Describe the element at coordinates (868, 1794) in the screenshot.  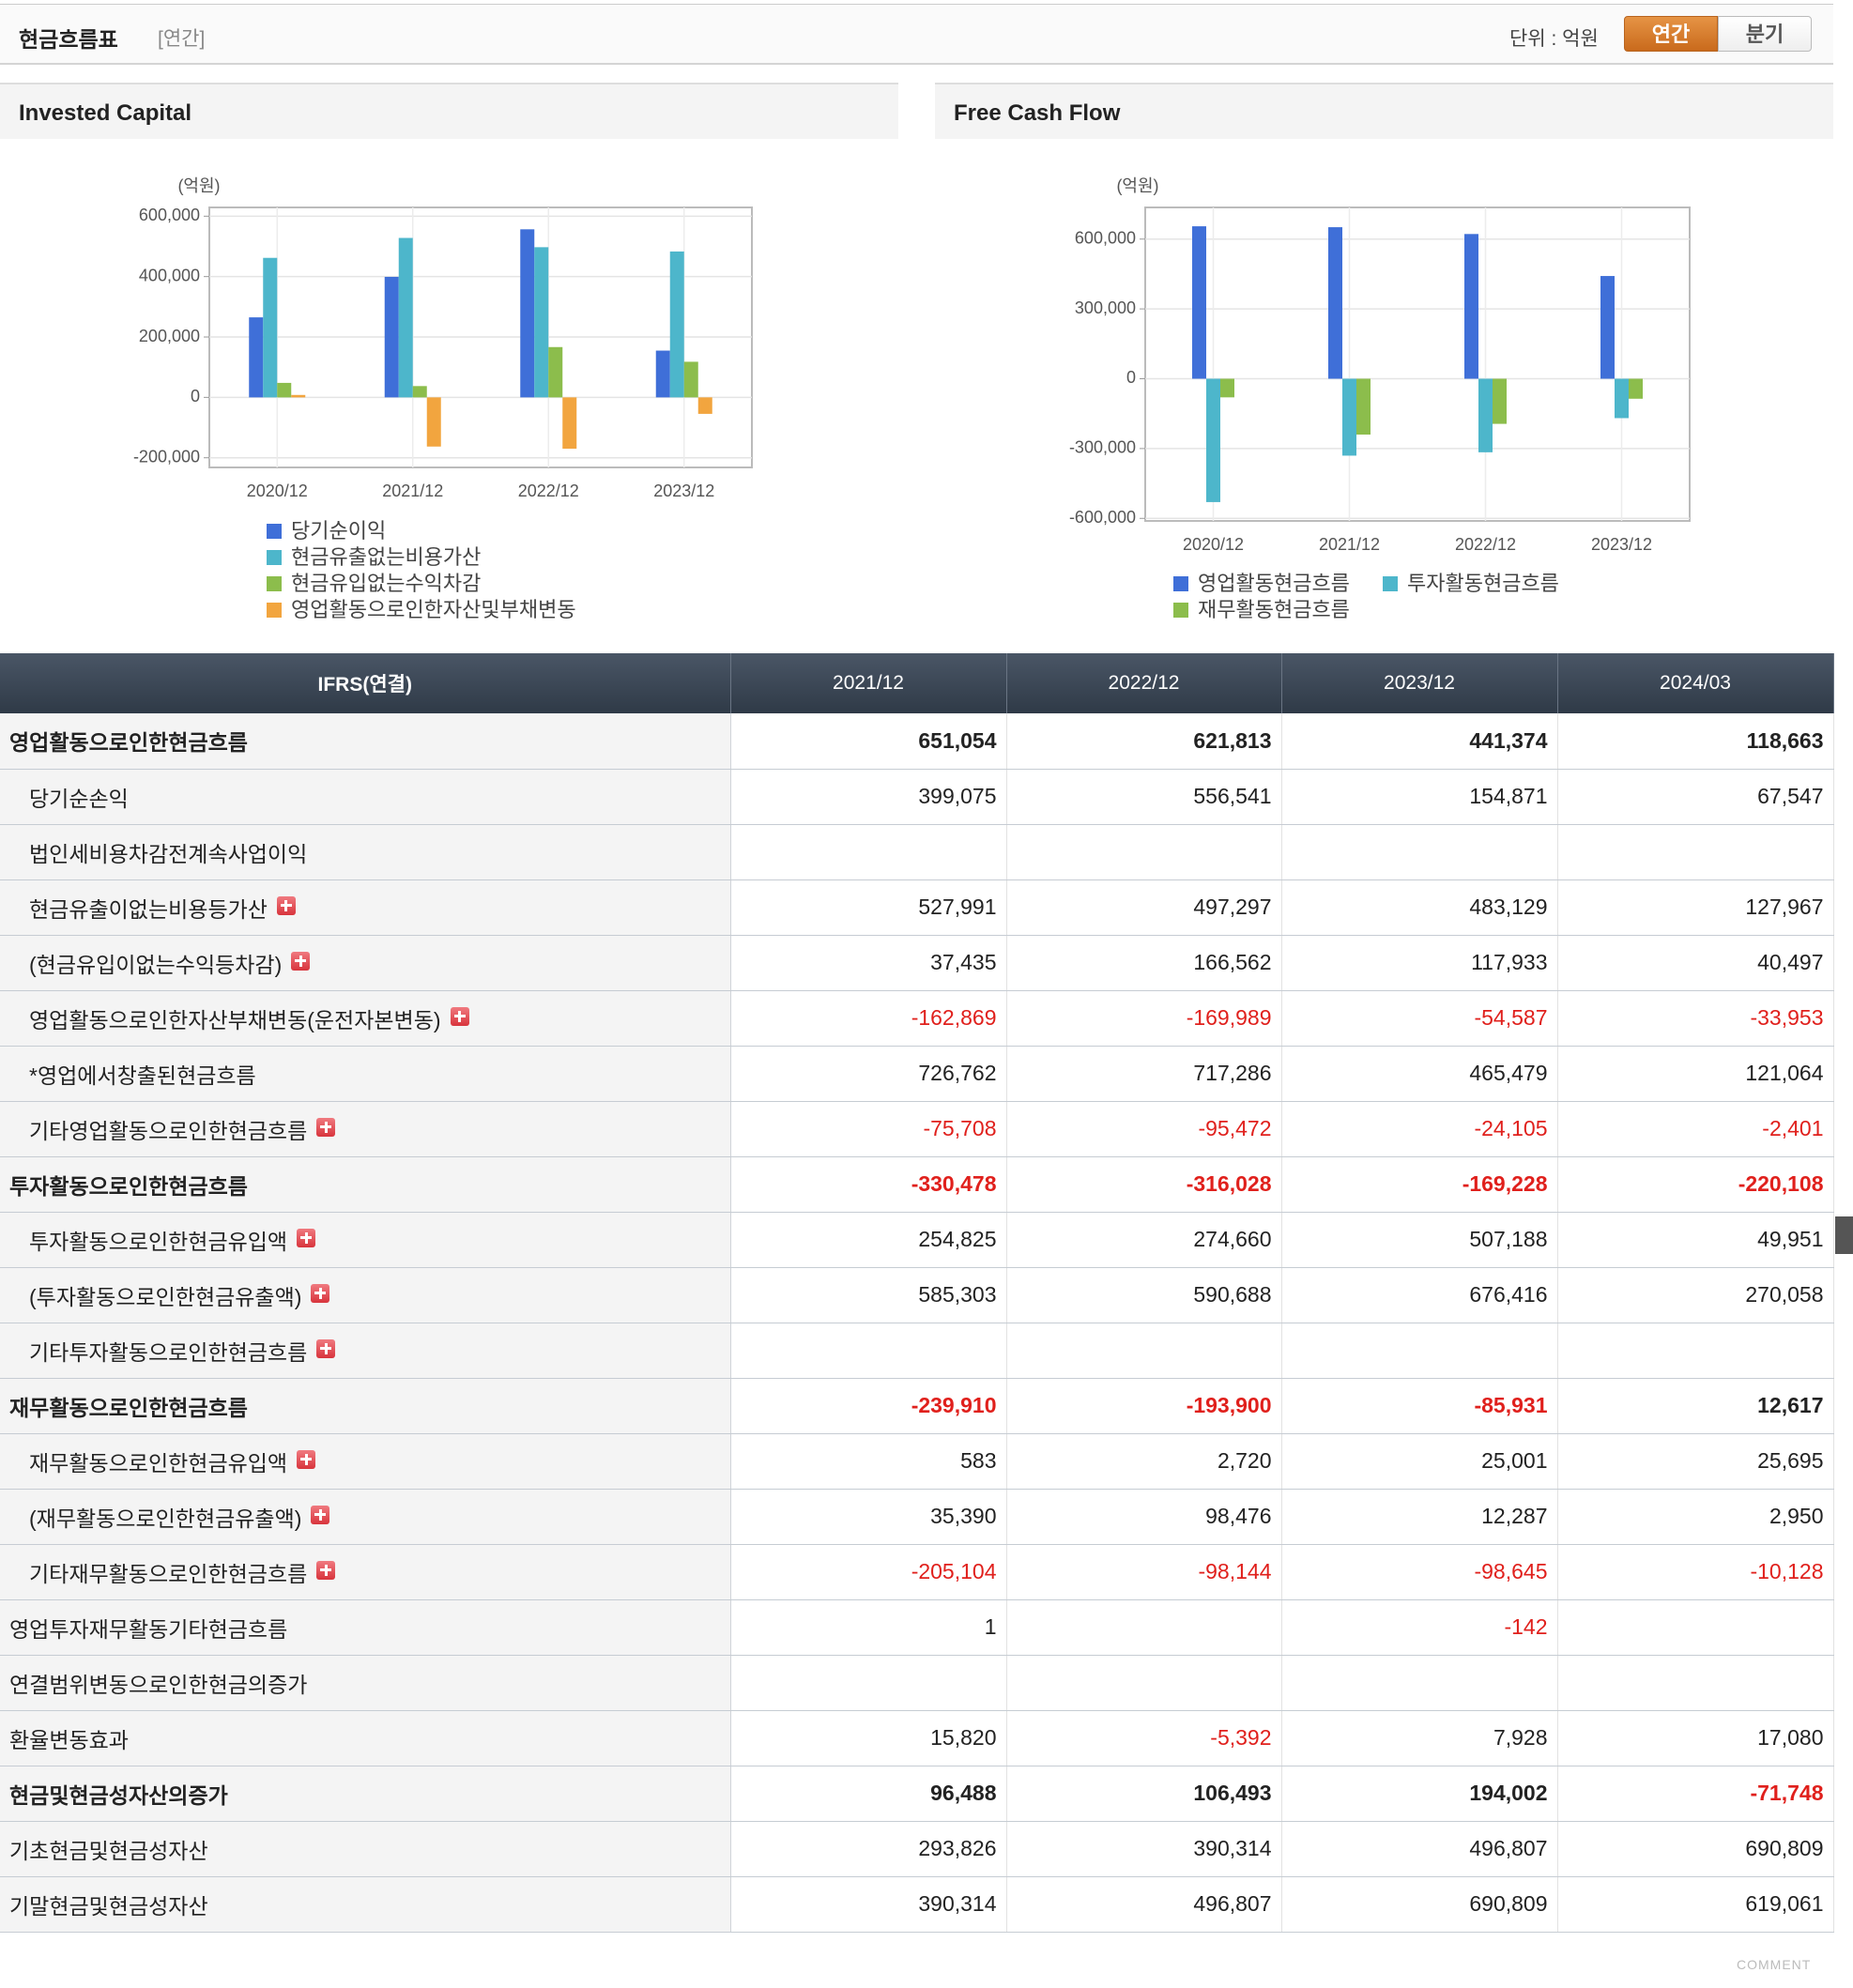
I see `value-cell: 96,488` at that location.